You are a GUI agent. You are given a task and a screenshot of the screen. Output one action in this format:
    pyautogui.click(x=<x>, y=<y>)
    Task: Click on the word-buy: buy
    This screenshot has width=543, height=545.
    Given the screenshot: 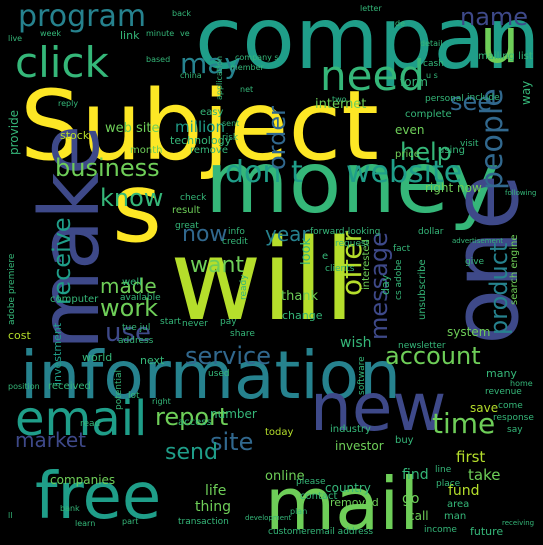 What is the action you would take?
    pyautogui.click(x=404, y=440)
    